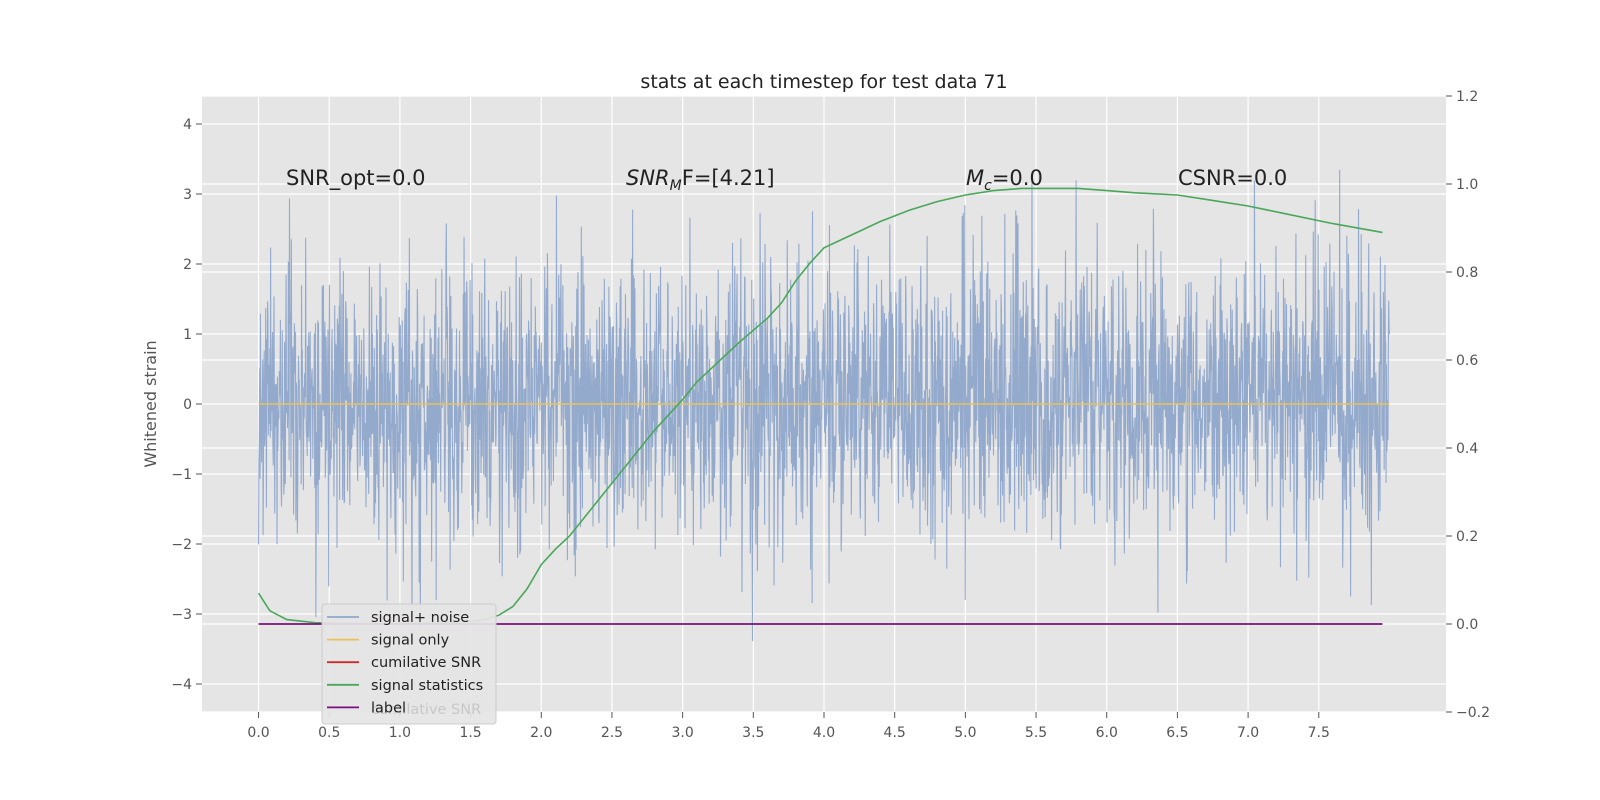  I want to click on annotation-mc-main: M, so click(975, 178).